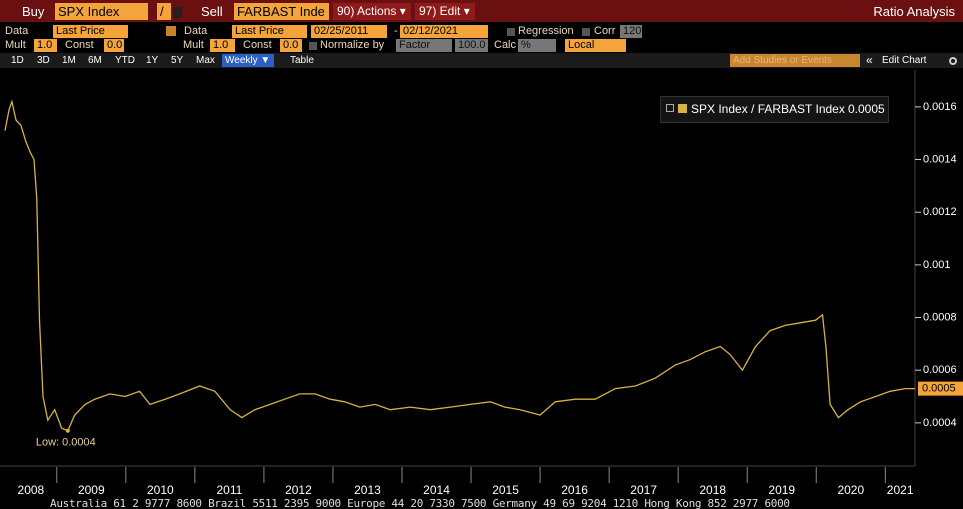 This screenshot has height=509, width=963. What do you see at coordinates (33, 11) in the screenshot?
I see `buy-label: Buy` at bounding box center [33, 11].